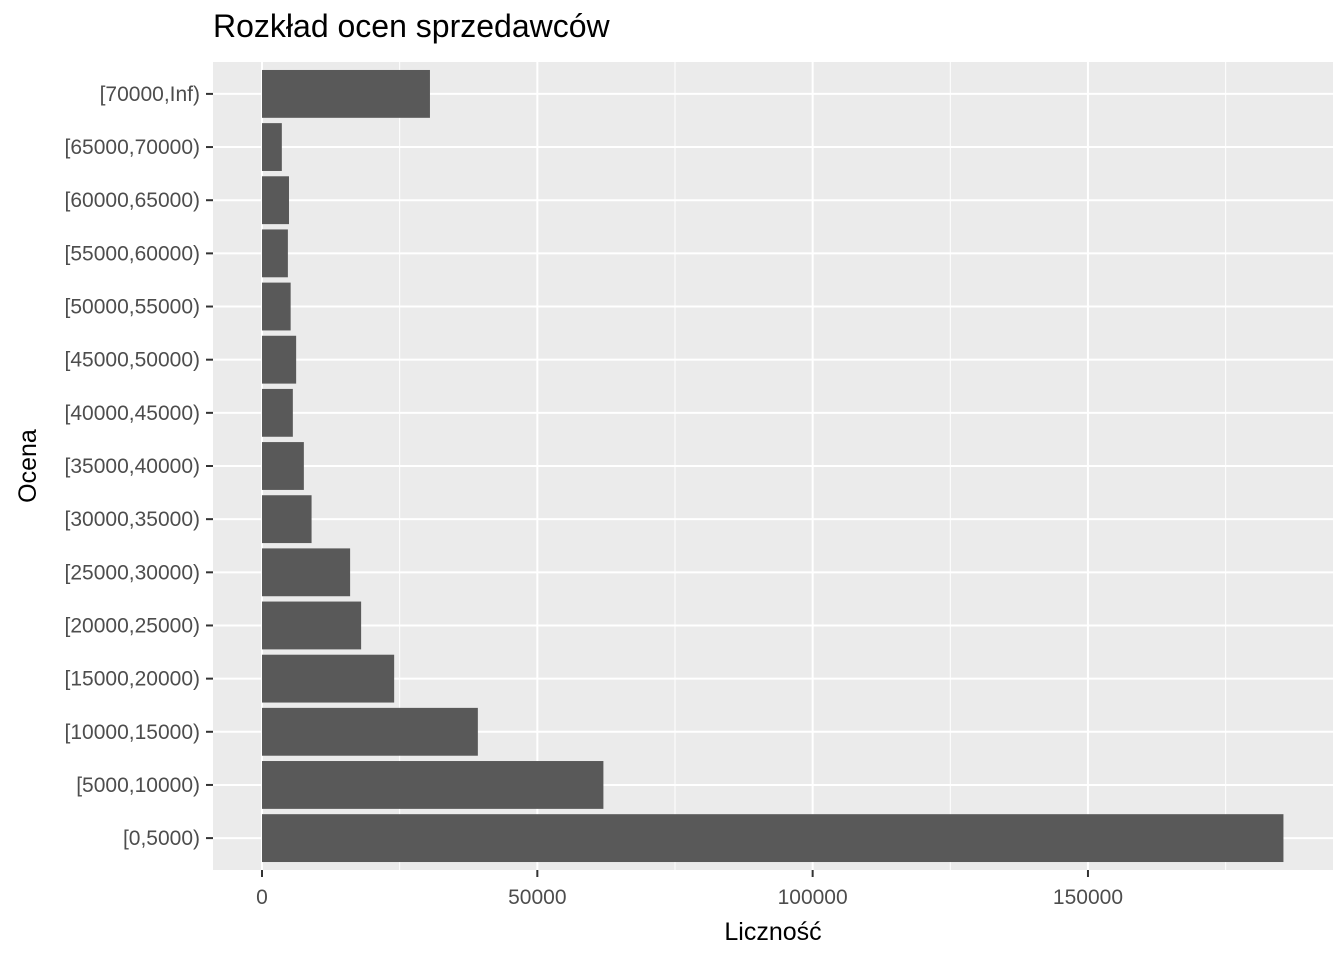  Describe the element at coordinates (1088, 897) in the screenshot. I see `x-tick-label: 150000` at that location.